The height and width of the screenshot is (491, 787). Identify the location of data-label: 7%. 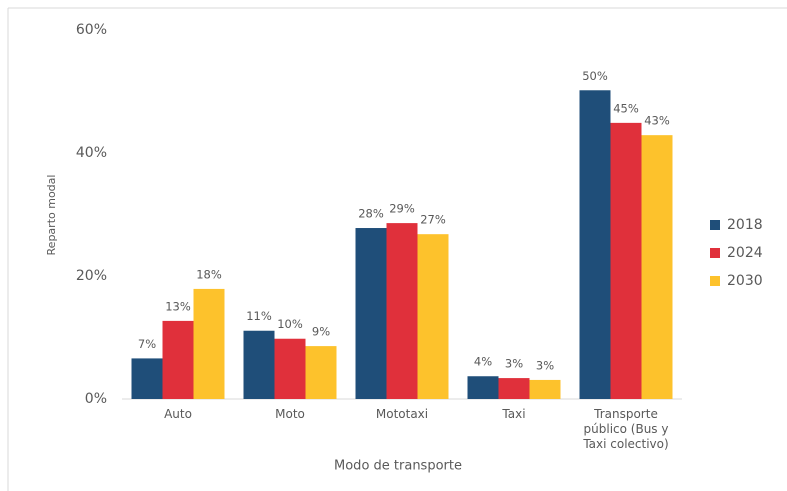
(147, 344).